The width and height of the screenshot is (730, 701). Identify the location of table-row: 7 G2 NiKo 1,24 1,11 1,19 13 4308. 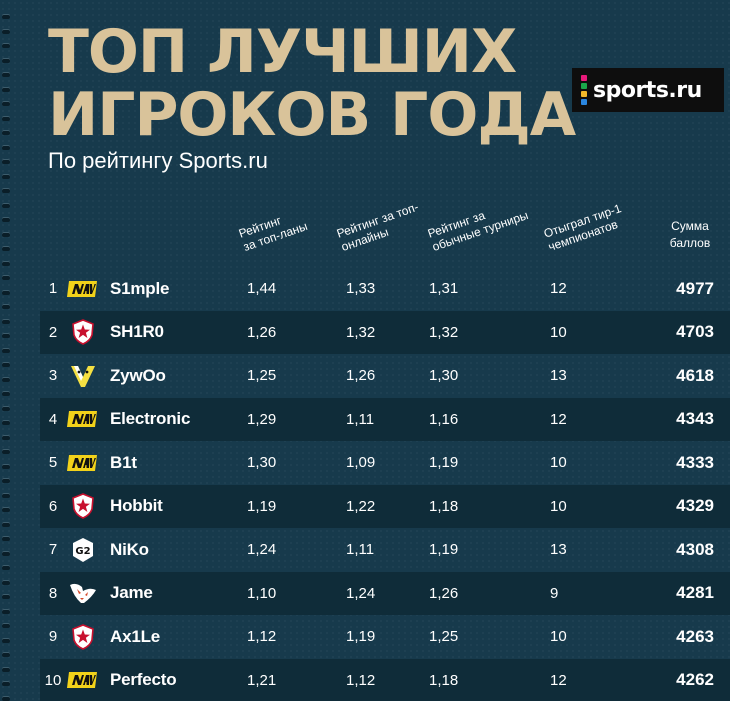
(385, 550).